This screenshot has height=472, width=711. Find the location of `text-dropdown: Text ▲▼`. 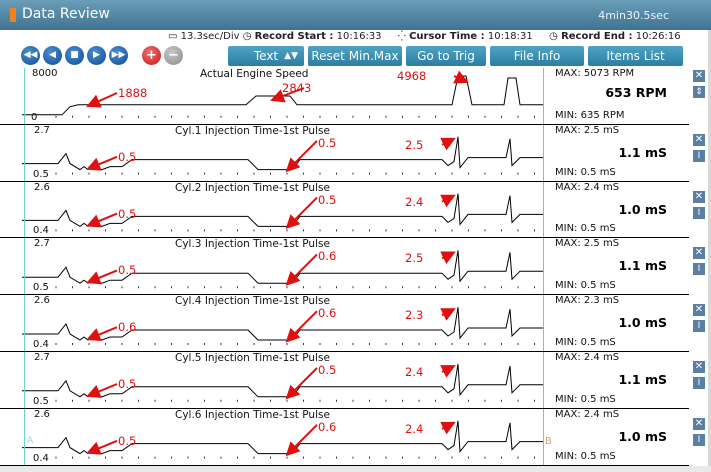

text-dropdown: Text ▲▼ is located at coordinates (266, 56).